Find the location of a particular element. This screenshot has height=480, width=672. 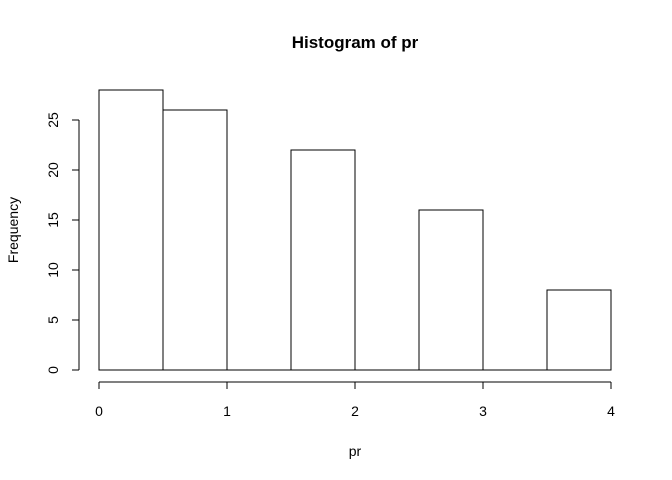

x-axis-label: pr is located at coordinates (355, 451).